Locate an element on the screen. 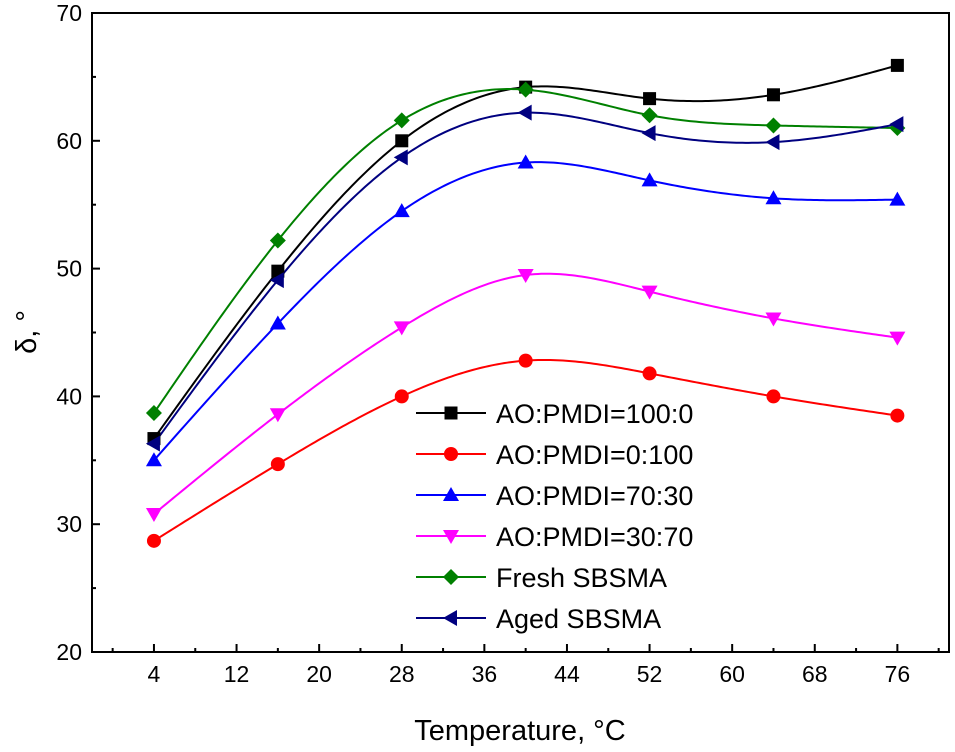 The width and height of the screenshot is (955, 752). y-tick-label: 50 is located at coordinates (69, 269).